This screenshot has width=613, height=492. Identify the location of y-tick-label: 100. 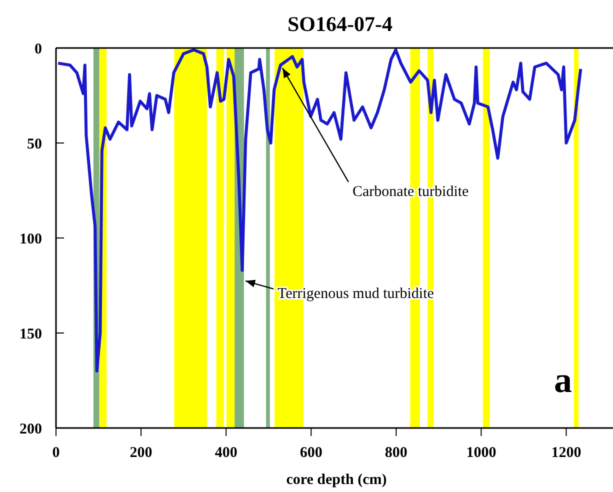
(31, 239).